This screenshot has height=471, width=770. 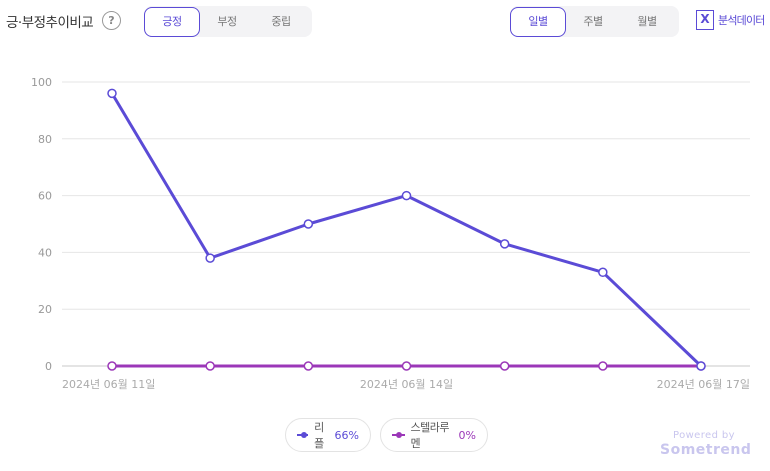 What do you see at coordinates (111, 20) in the screenshot?
I see `help-icon: ?` at bounding box center [111, 20].